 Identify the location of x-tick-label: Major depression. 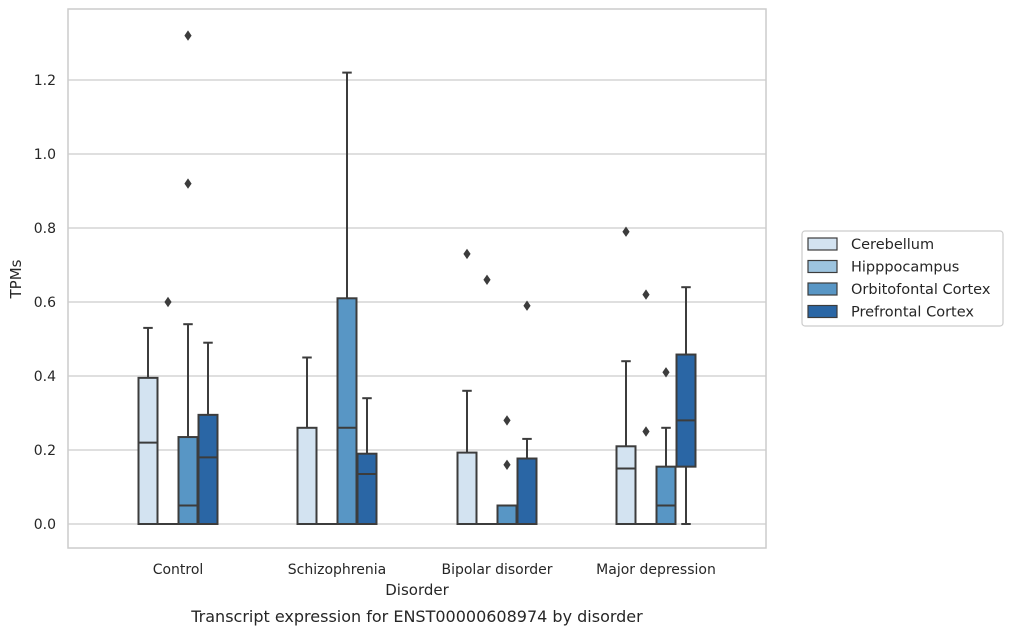
(656, 570).